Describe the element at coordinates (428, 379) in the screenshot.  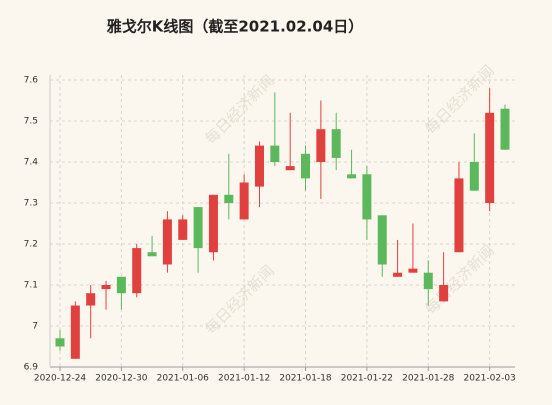
I see `x-tick-label: 2021-01-28` at that location.